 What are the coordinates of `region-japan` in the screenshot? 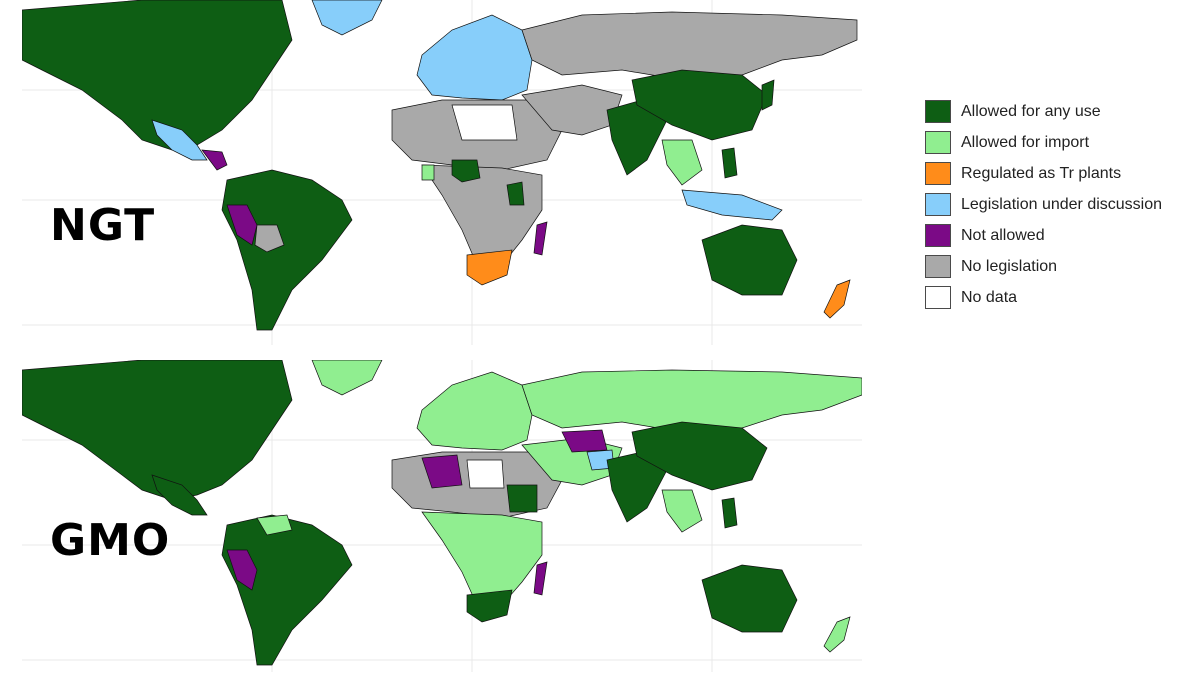 It's located at (768, 95).